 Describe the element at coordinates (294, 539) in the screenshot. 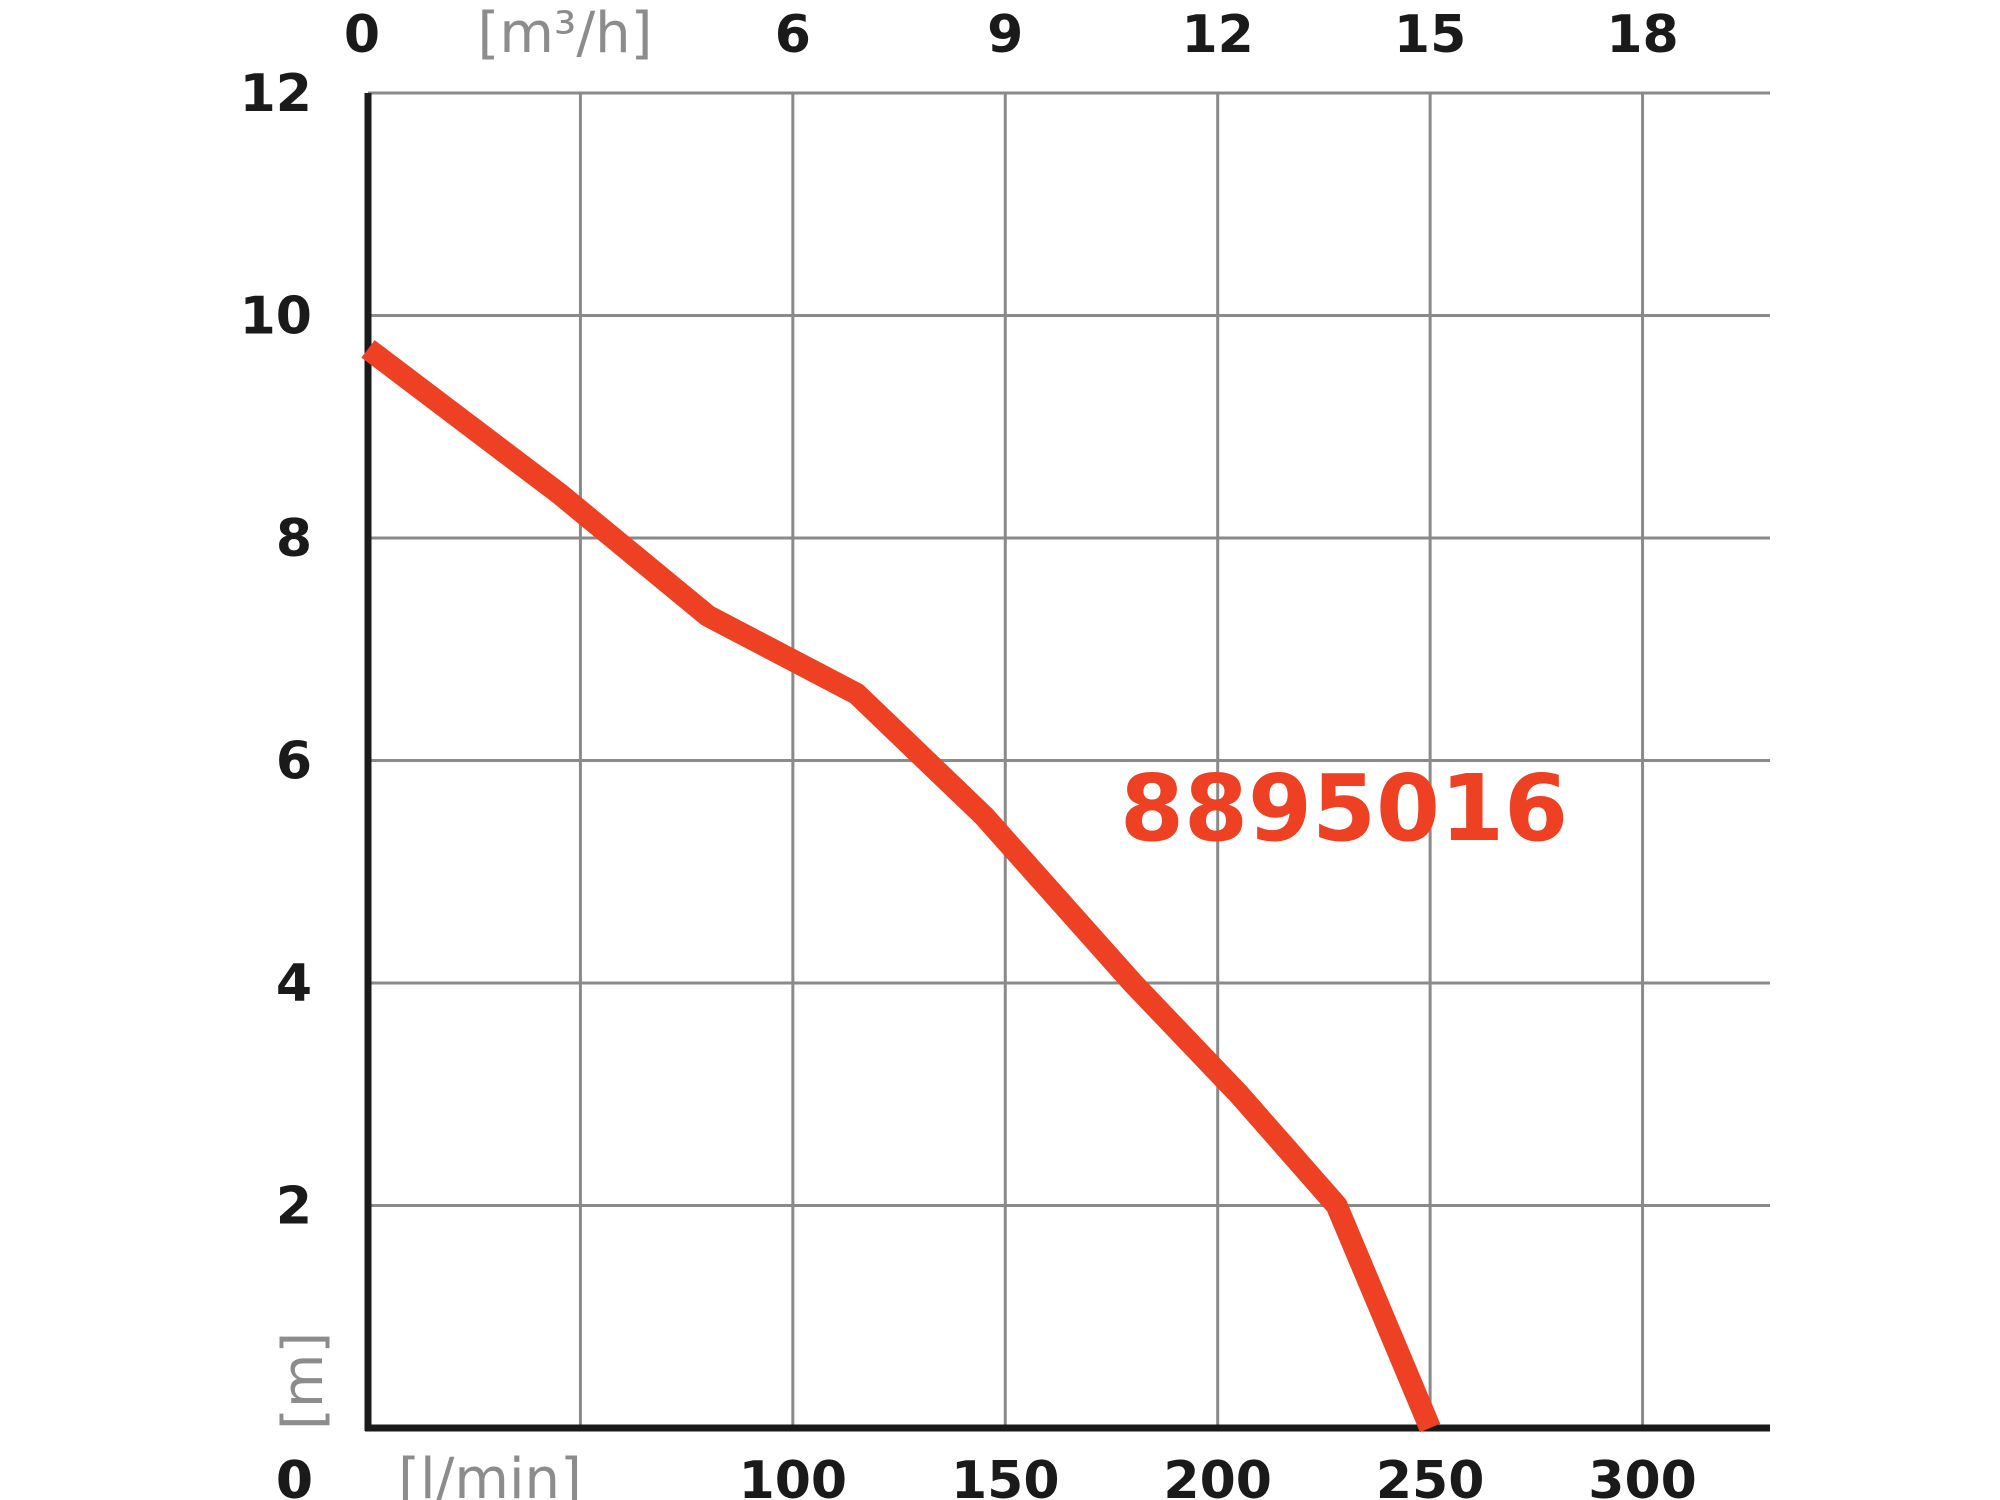

I see `y-tick-label: 8` at that location.